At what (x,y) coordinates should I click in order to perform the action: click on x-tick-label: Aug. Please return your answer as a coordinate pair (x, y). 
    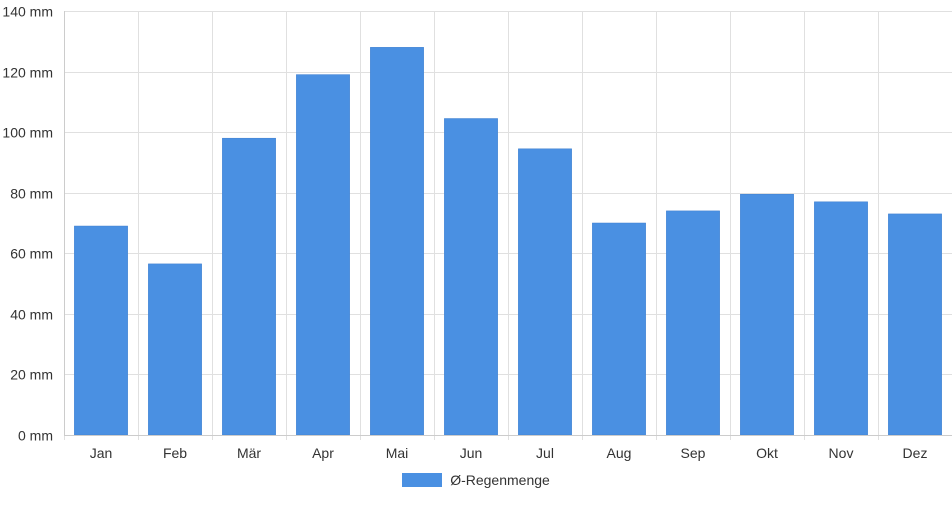
    Looking at the image, I should click on (619, 453).